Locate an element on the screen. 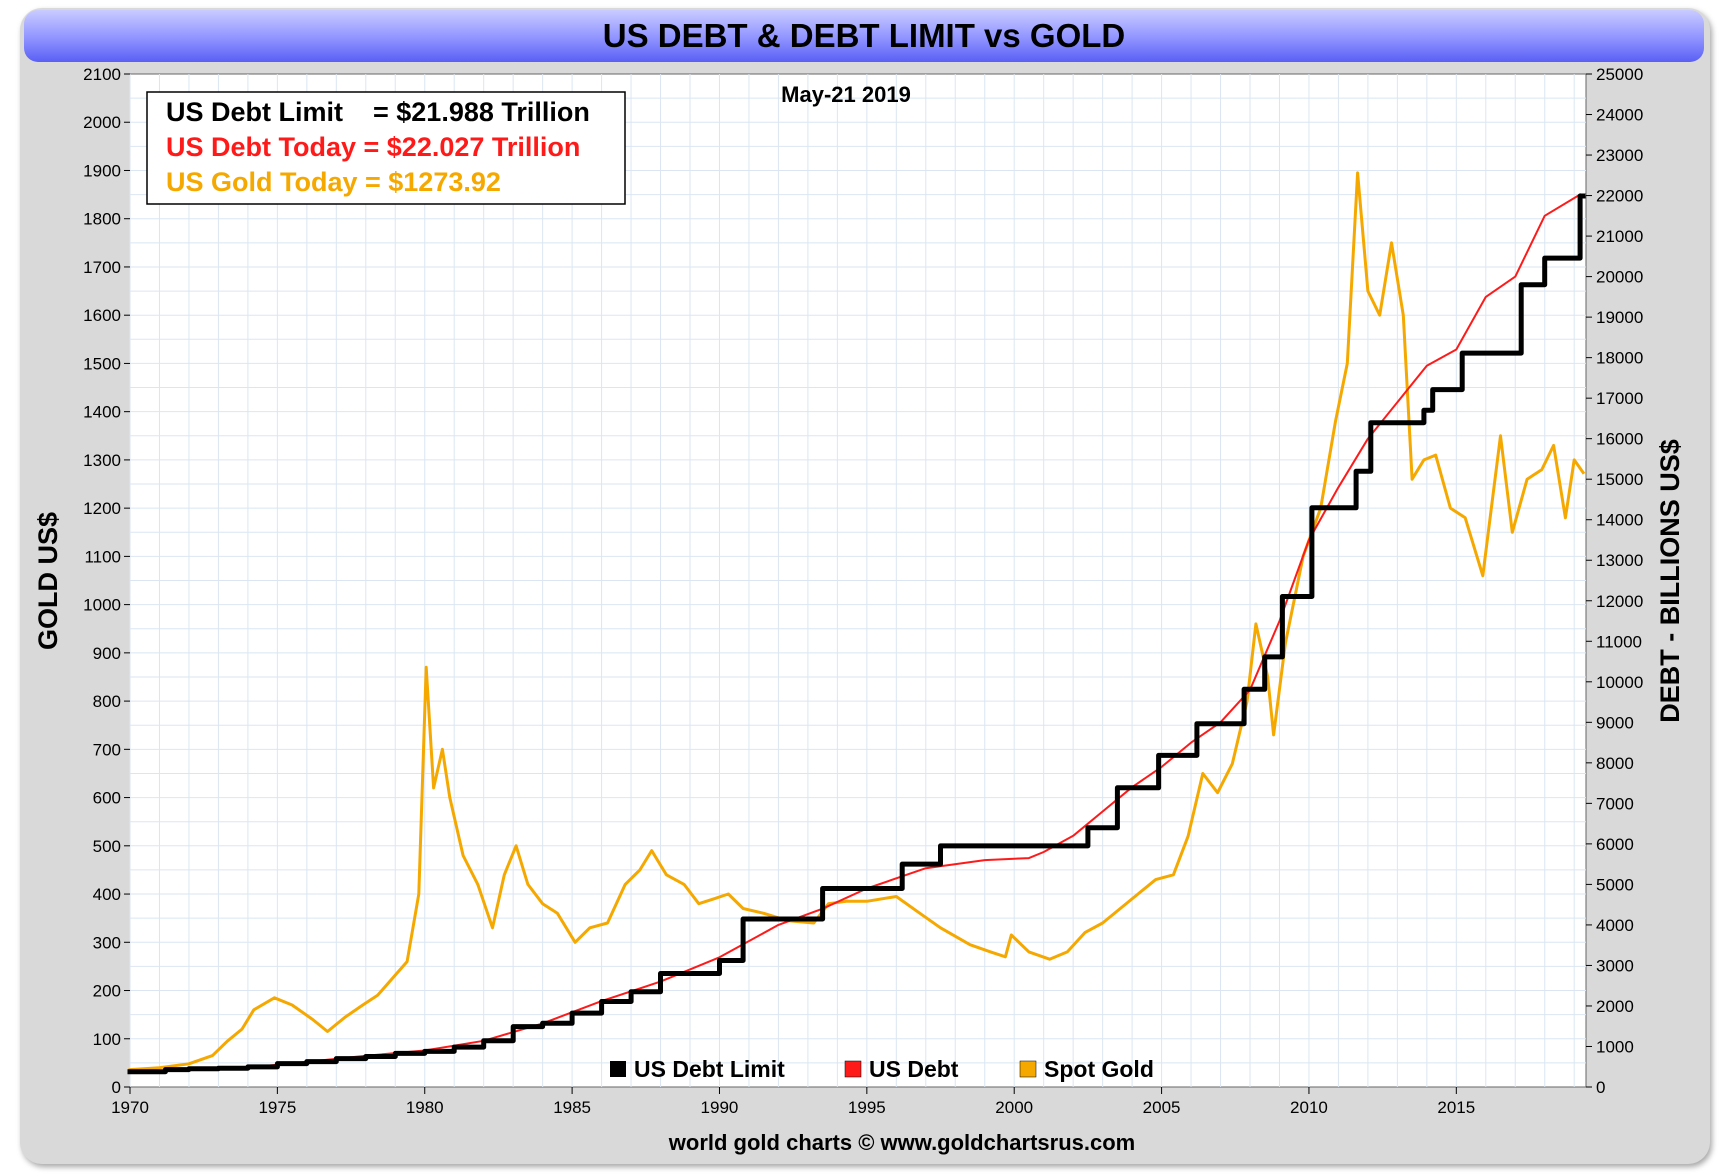 Image resolution: width=1726 pixels, height=1176 pixels. chart-title: US DEBT & DEBT LIMIT vs GOLD is located at coordinates (864, 35).